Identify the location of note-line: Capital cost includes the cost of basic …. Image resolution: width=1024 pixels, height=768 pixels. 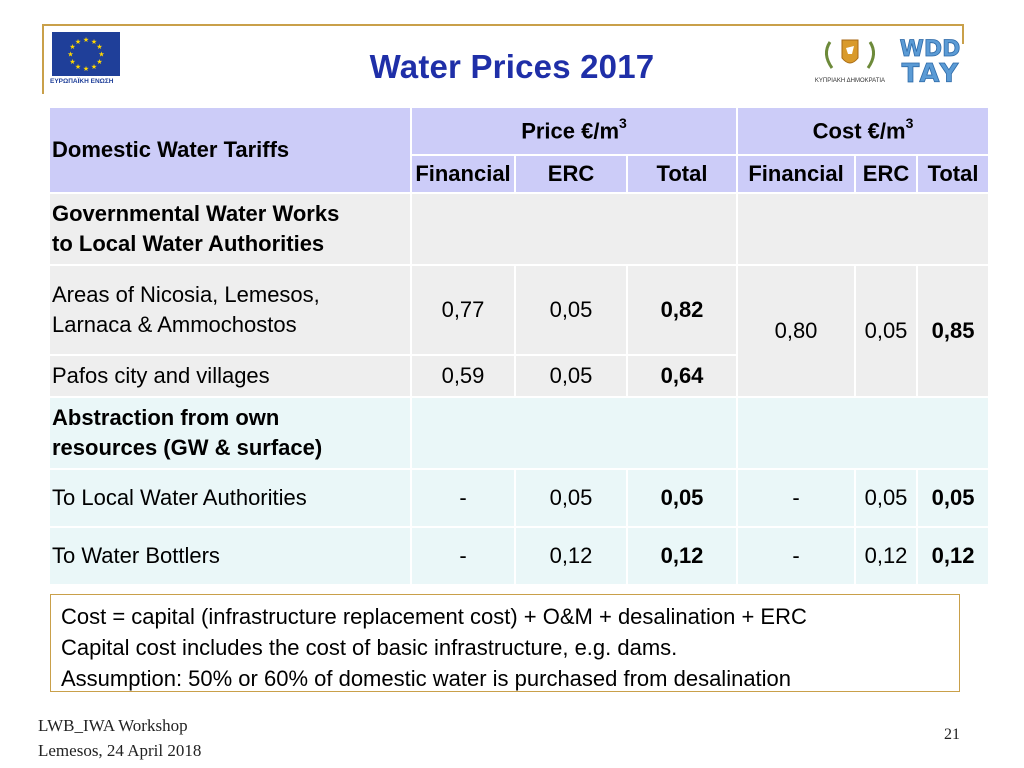
(369, 647).